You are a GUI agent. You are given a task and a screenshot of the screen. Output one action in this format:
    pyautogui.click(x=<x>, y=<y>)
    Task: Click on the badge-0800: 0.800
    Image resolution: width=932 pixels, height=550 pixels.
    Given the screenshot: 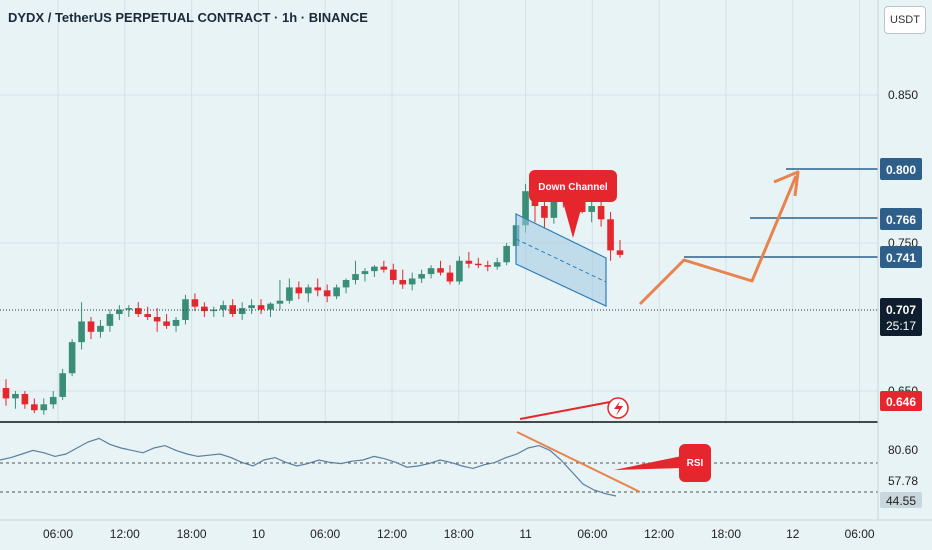 What is the action you would take?
    pyautogui.click(x=901, y=169)
    